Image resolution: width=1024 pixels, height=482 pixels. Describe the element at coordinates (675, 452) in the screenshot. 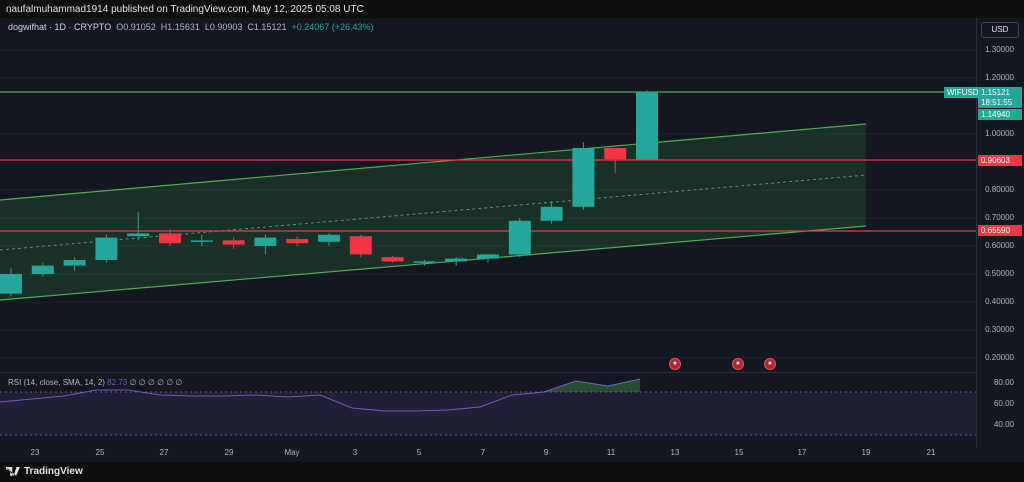

I see `time-axis-label: 13` at that location.